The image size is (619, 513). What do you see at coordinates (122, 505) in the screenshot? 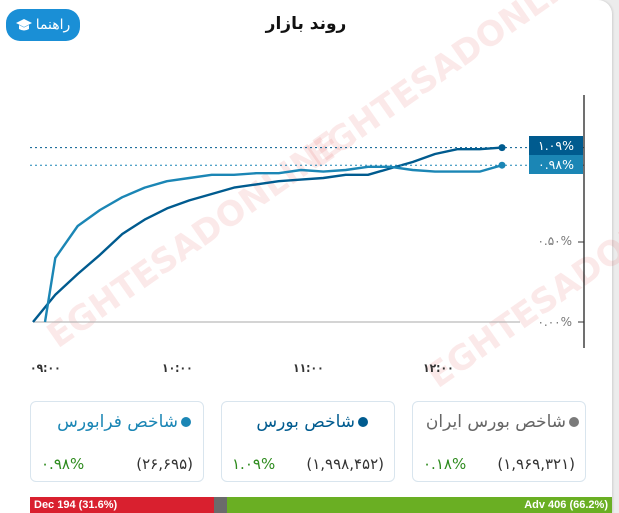
I see `decline-segment: Dec 194 (31.6%)` at bounding box center [122, 505].